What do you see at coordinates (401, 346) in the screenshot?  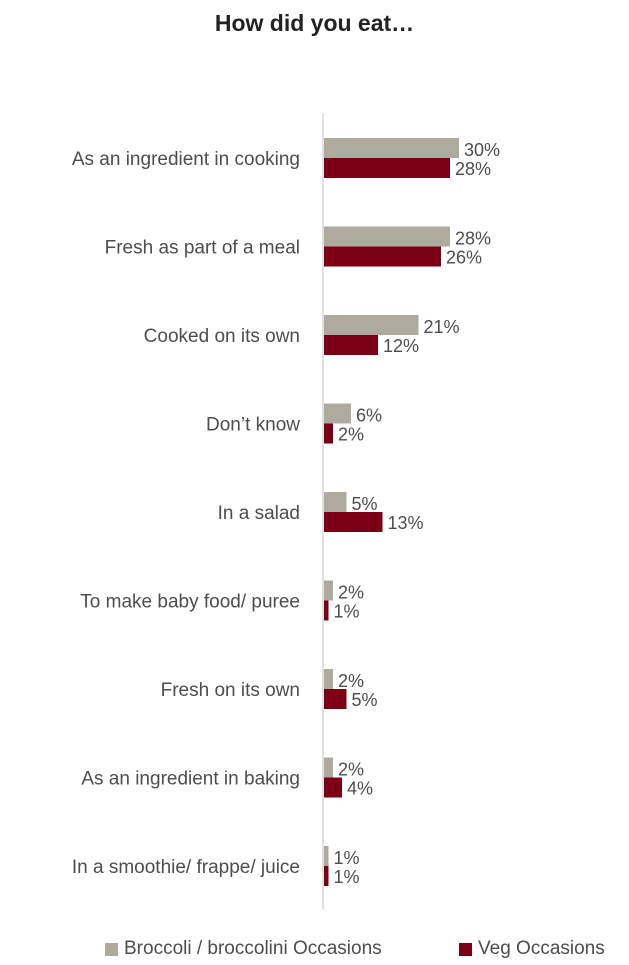 I see `data-label-series-2: 12%` at bounding box center [401, 346].